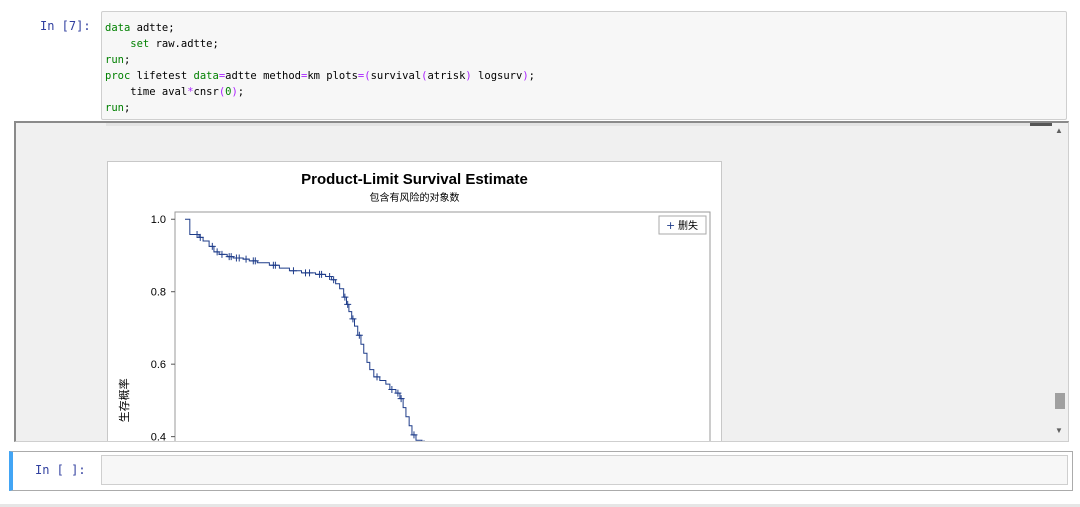  Describe the element at coordinates (184, 44) in the screenshot. I see `code-token: raw.adtte;` at that location.